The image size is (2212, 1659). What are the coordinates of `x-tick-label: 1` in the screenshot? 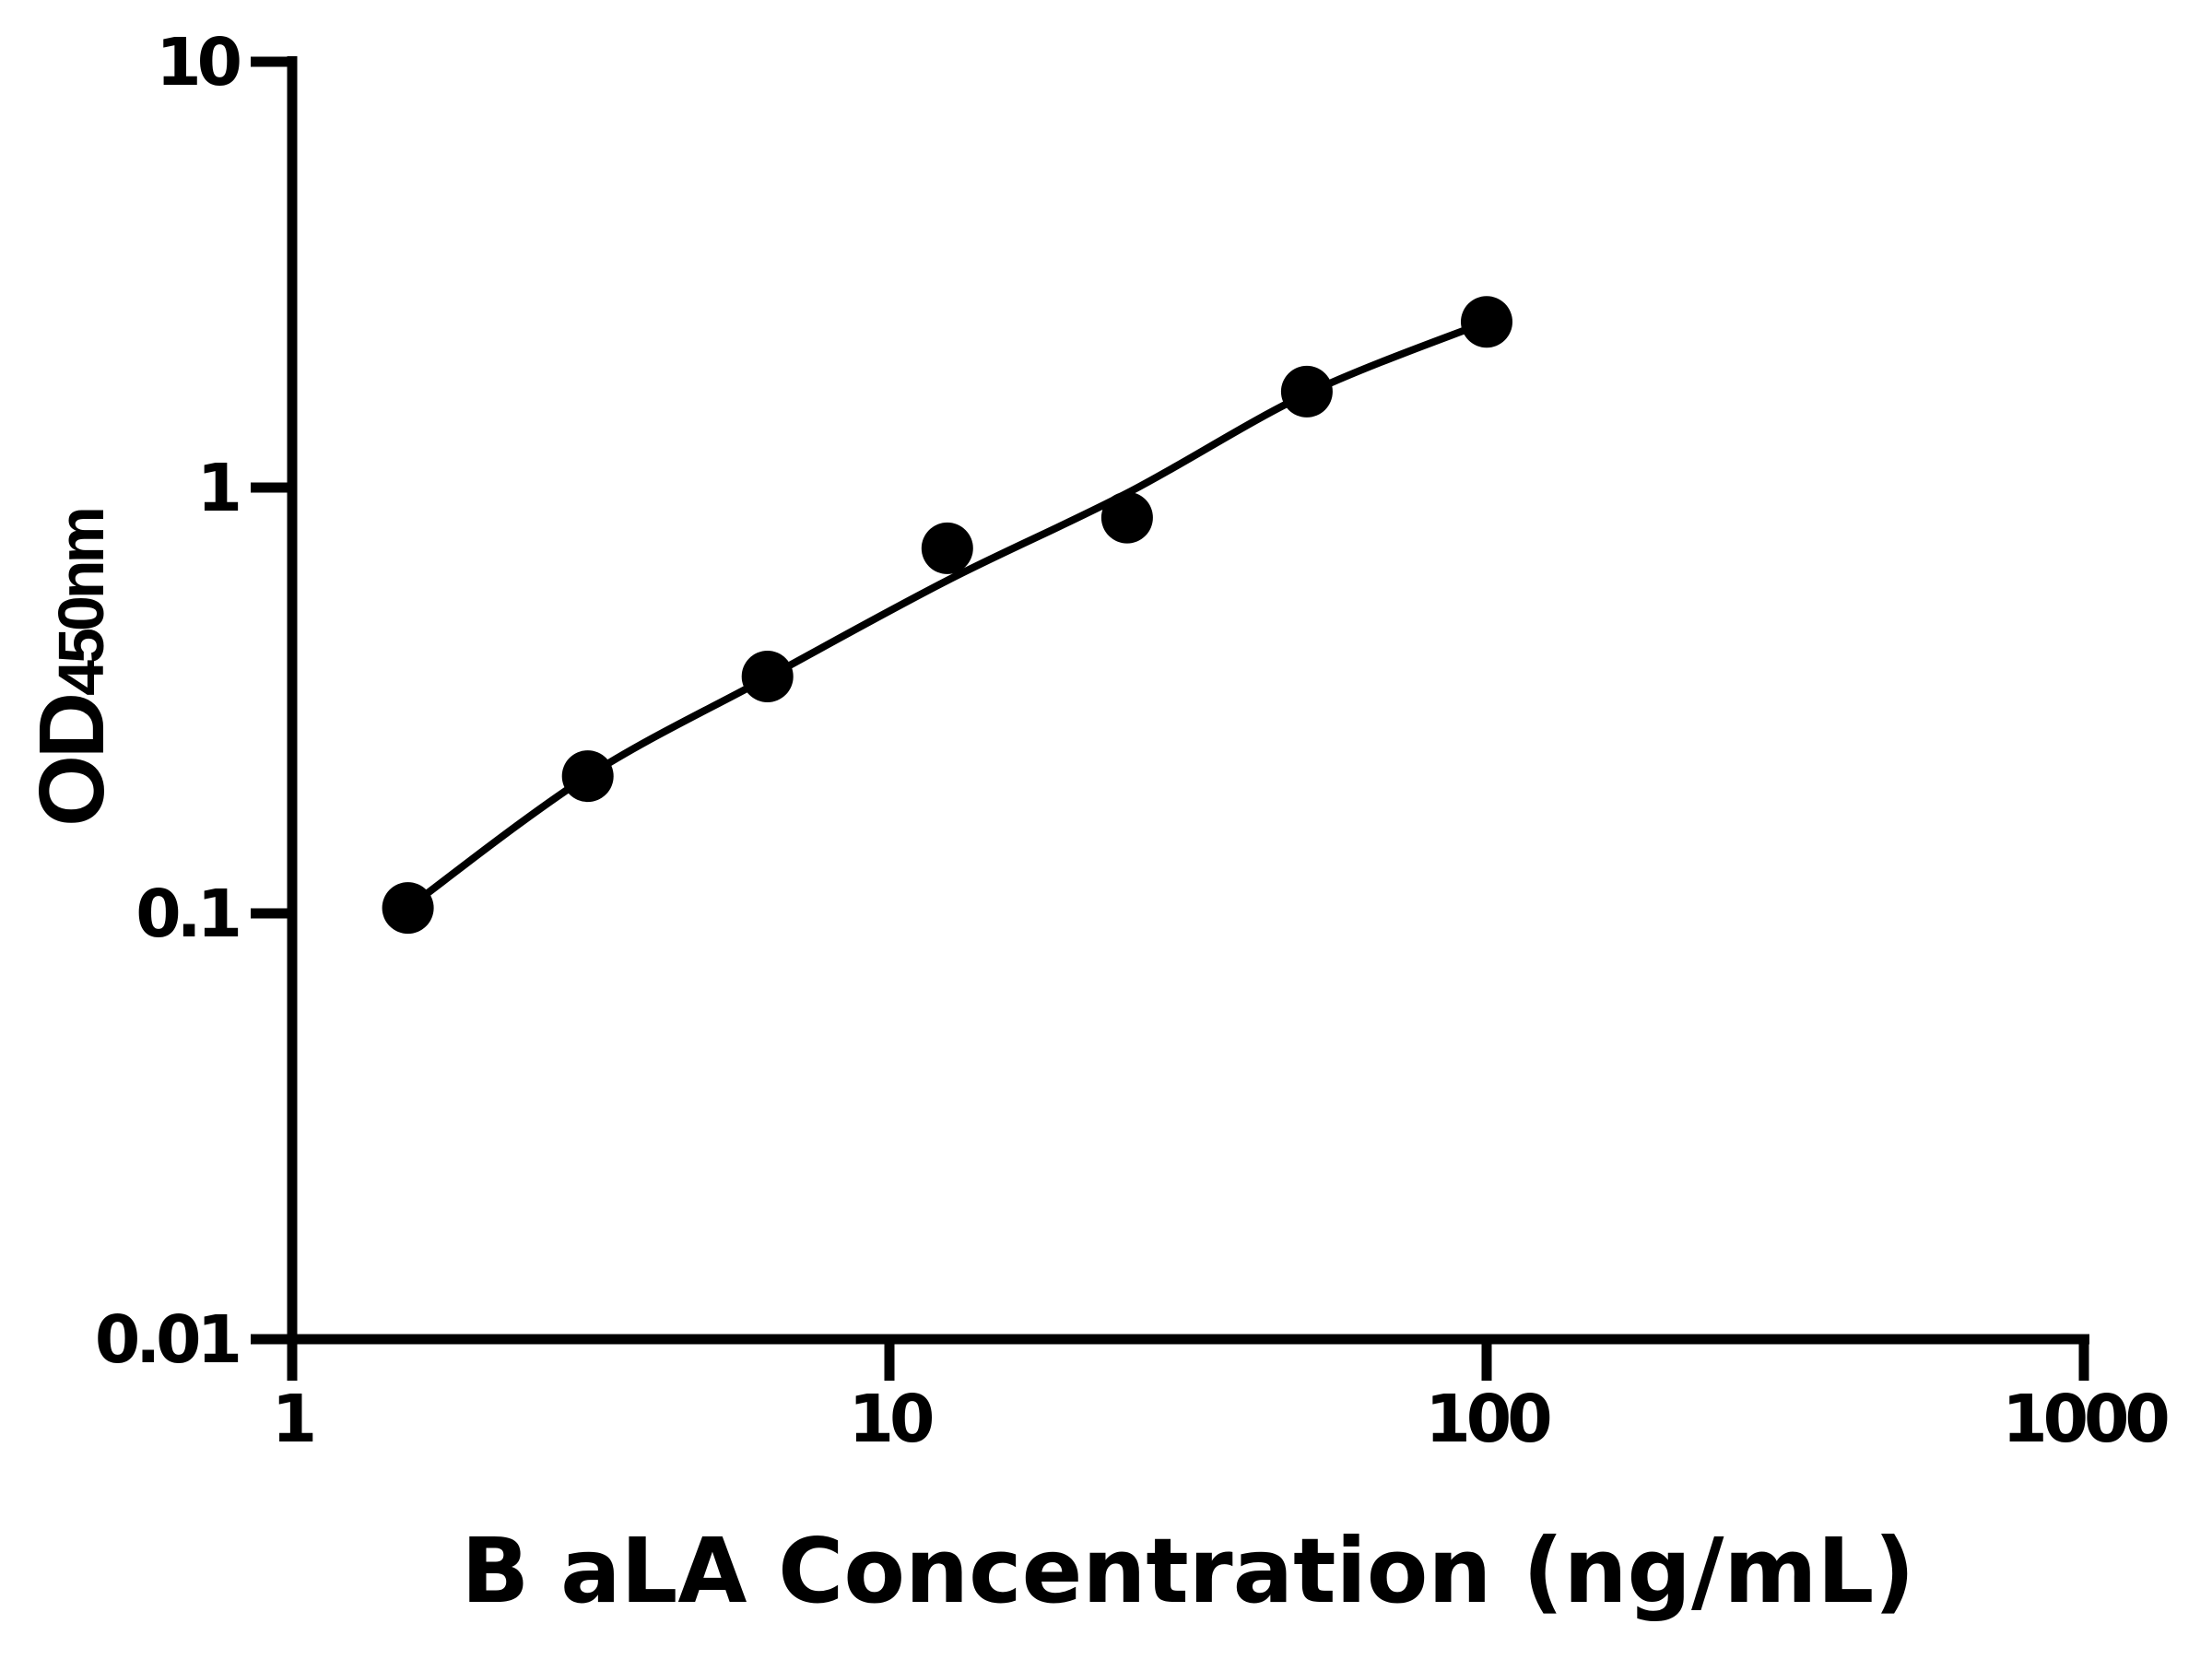 It's located at (292, 1419).